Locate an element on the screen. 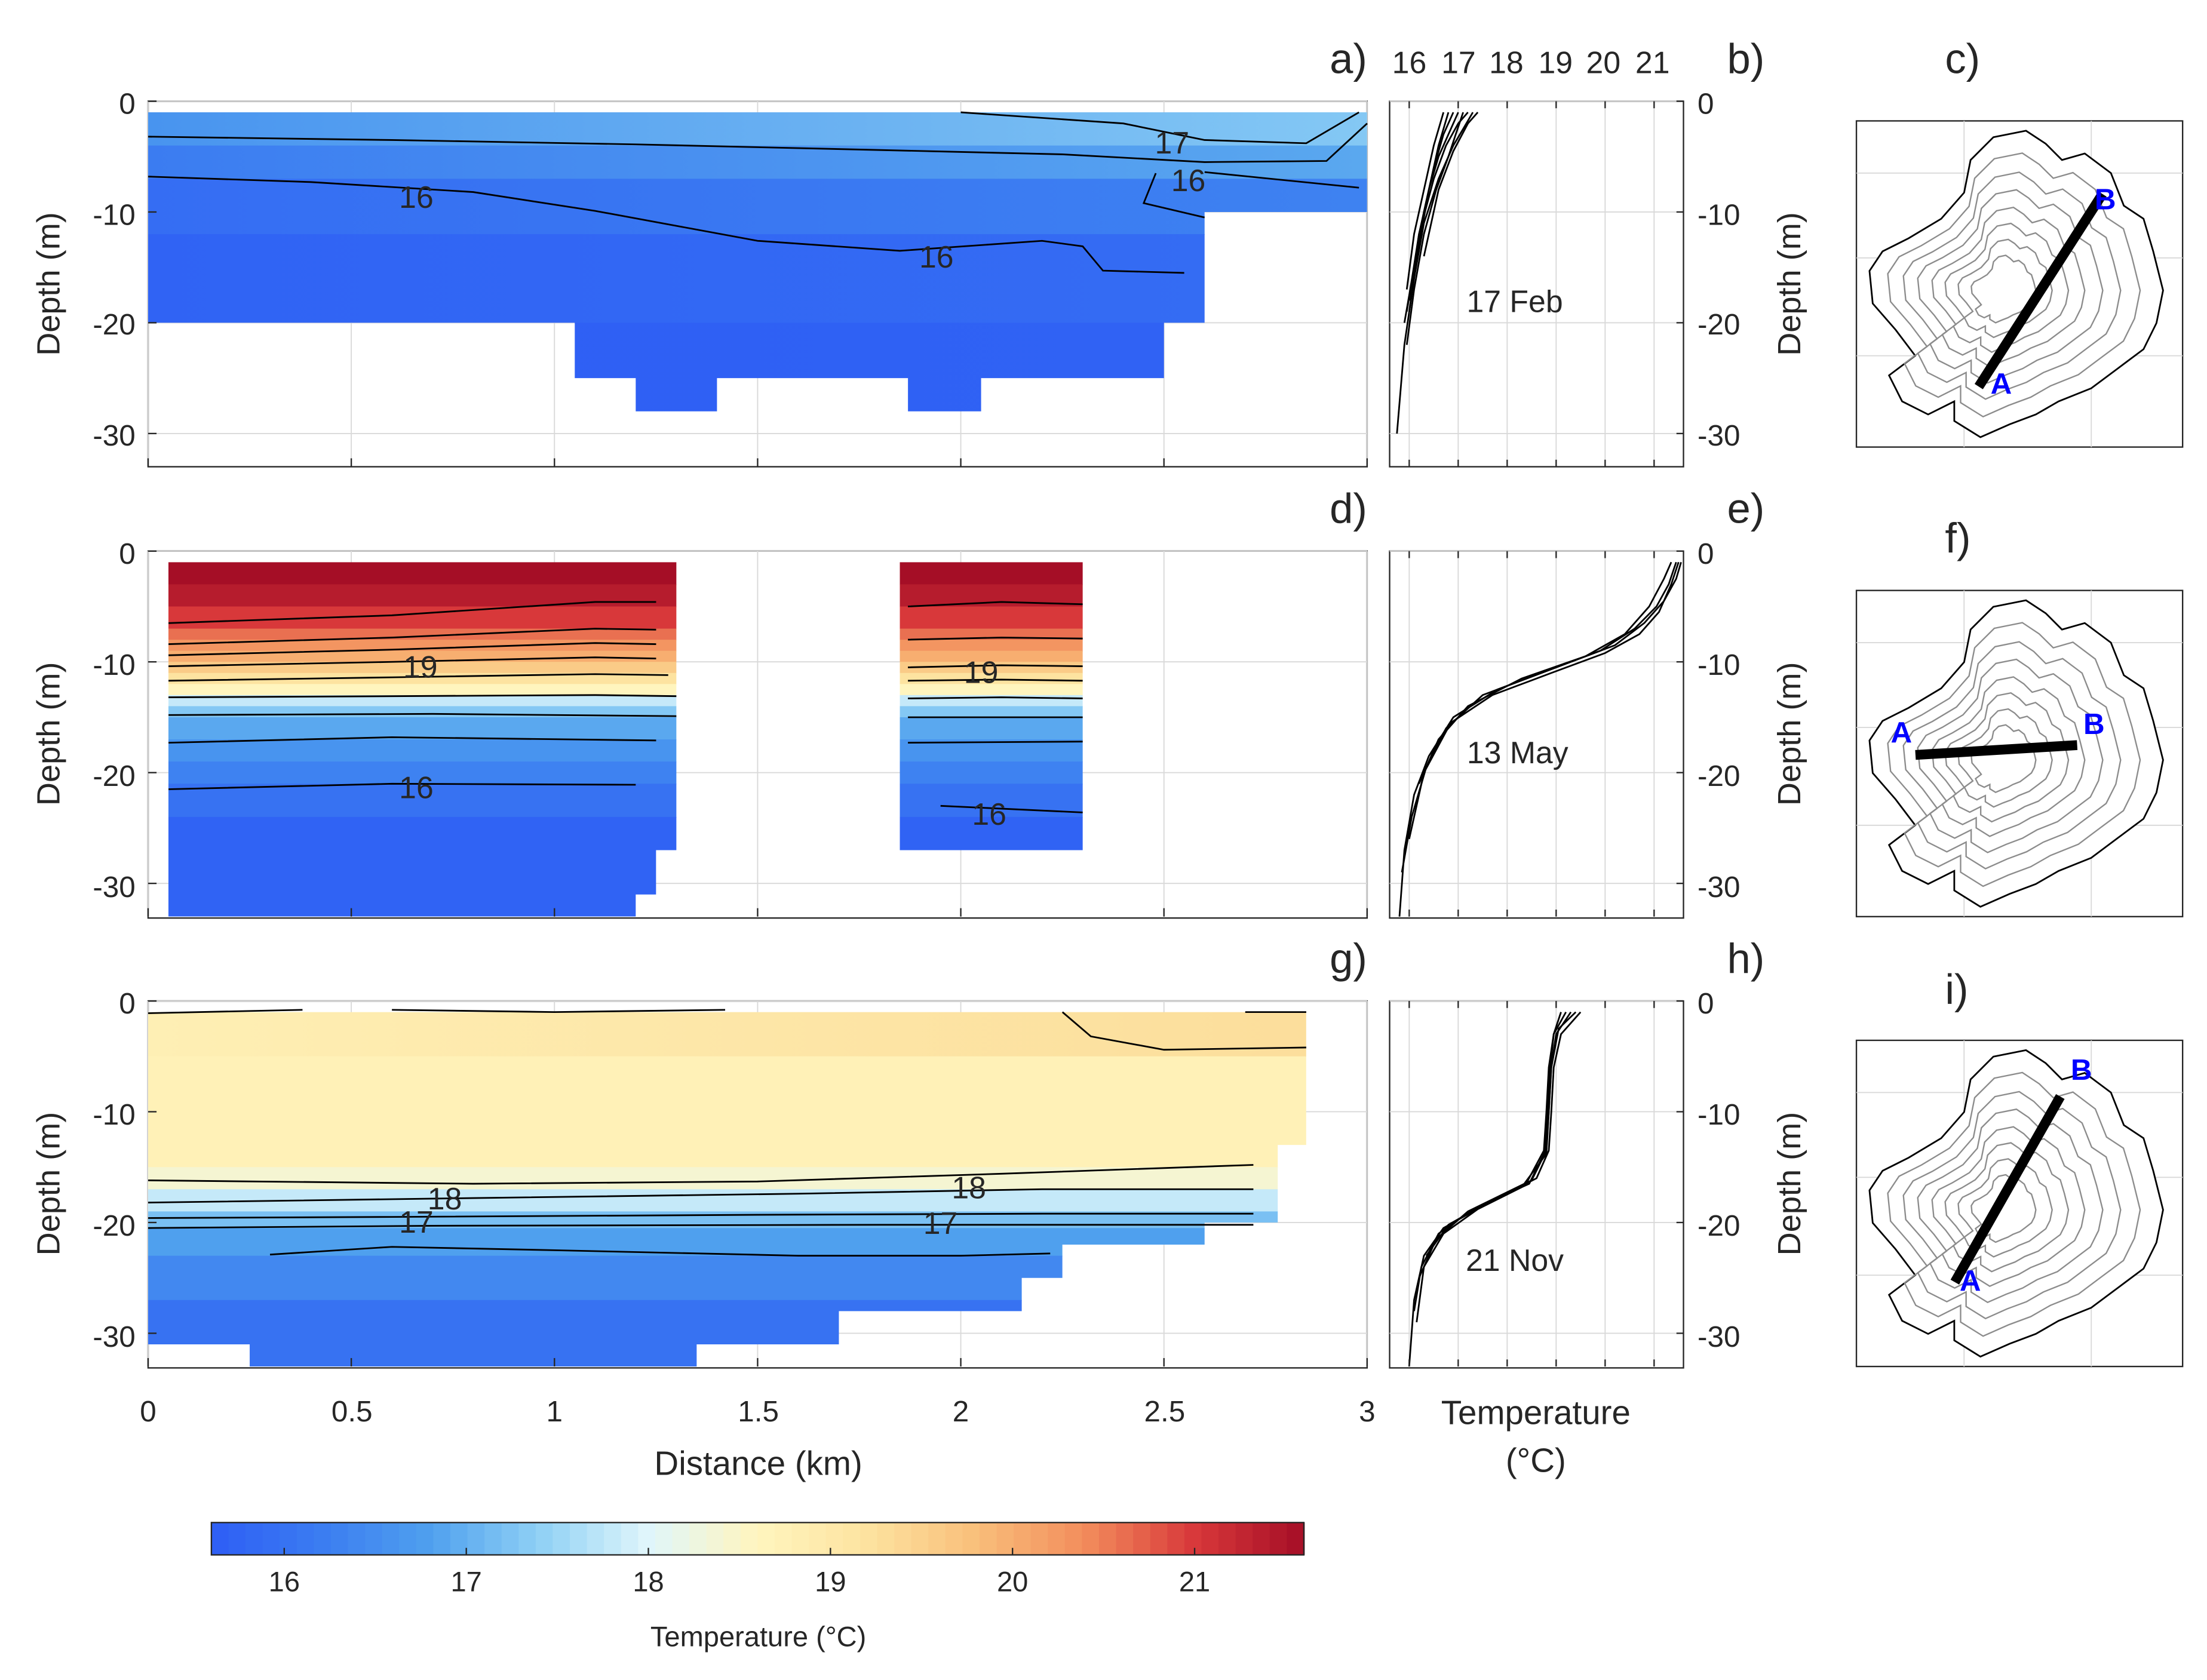 The image size is (2207, 1680). panel-d-label: d) is located at coordinates (1348, 508).